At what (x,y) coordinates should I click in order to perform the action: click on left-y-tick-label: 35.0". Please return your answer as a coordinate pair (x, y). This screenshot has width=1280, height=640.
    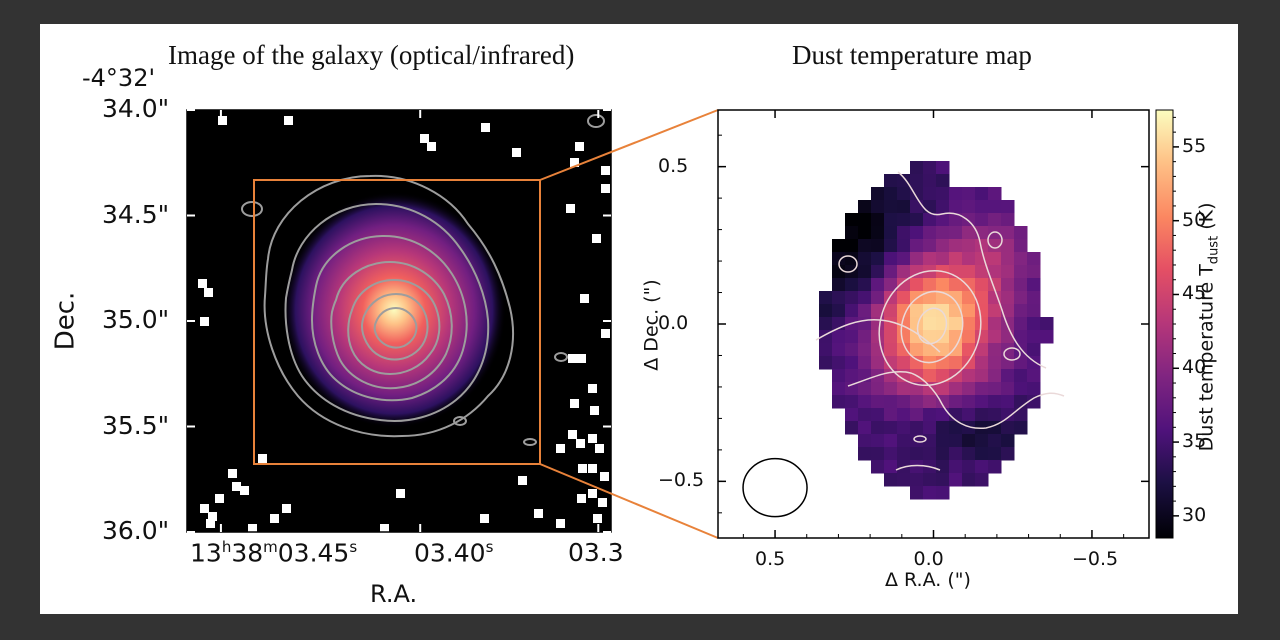
    Looking at the image, I should click on (136, 319).